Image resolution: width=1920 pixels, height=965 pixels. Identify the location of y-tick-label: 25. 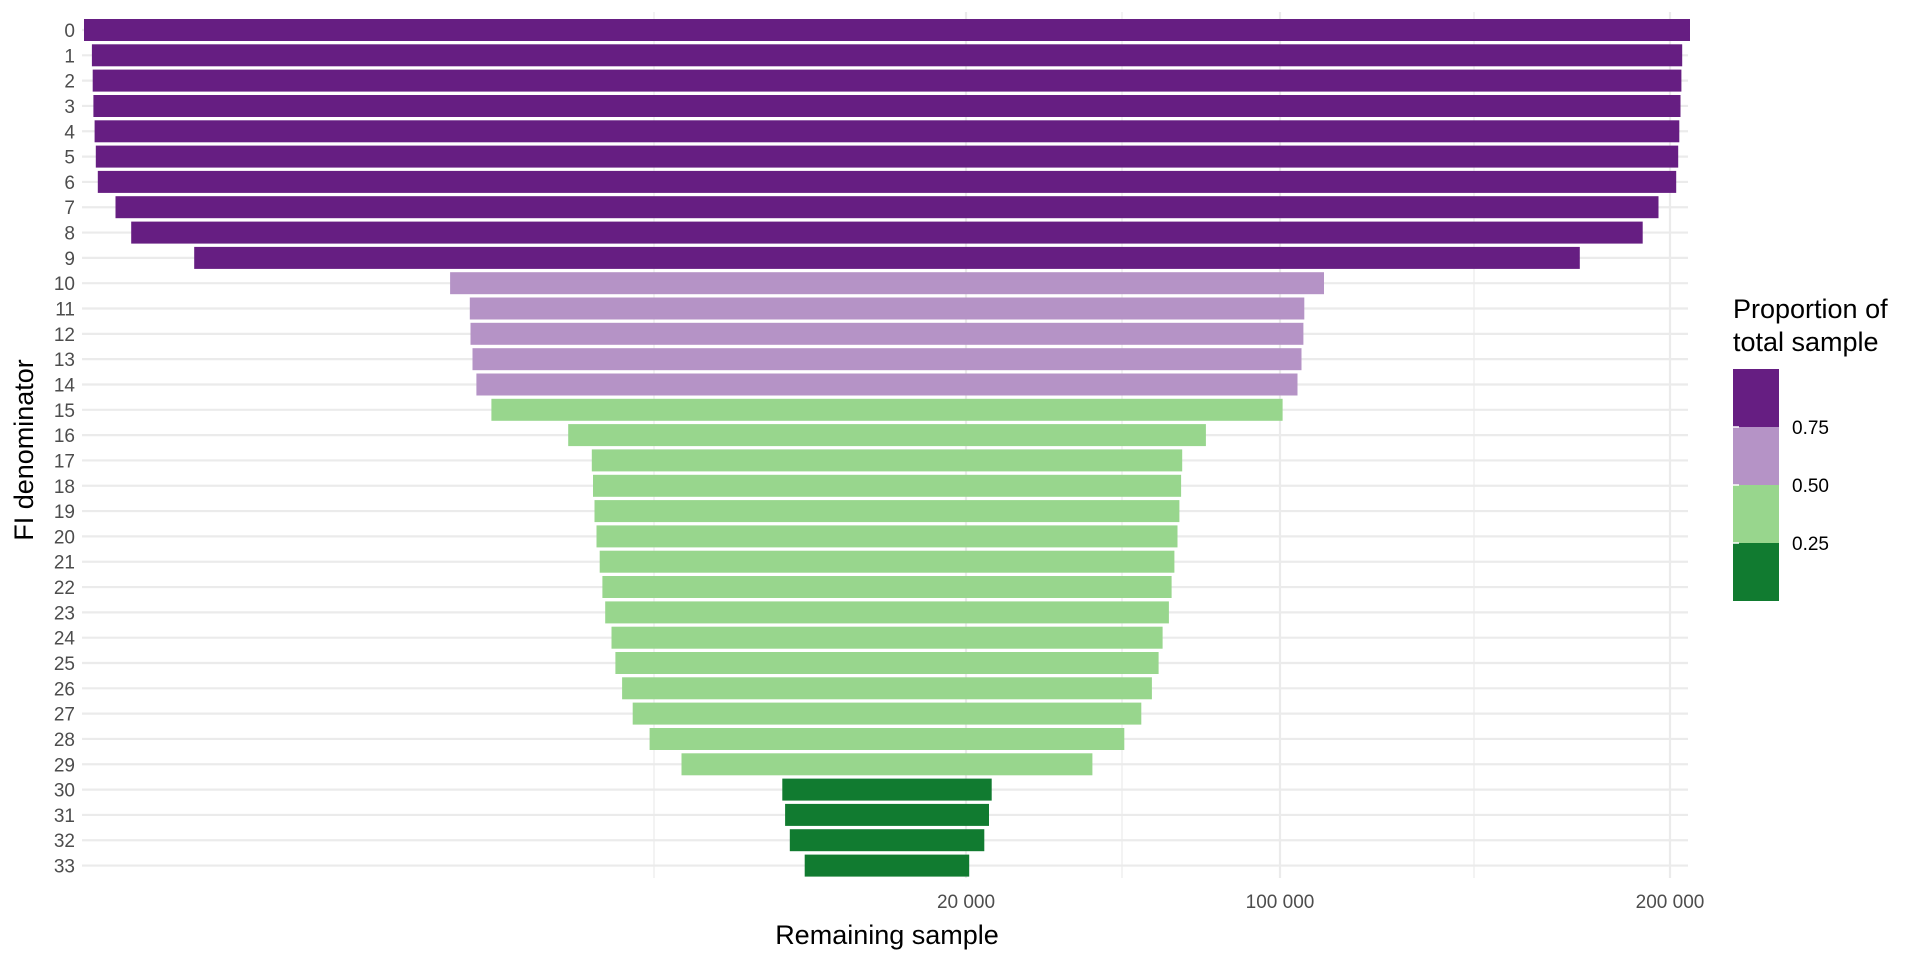
(64, 664).